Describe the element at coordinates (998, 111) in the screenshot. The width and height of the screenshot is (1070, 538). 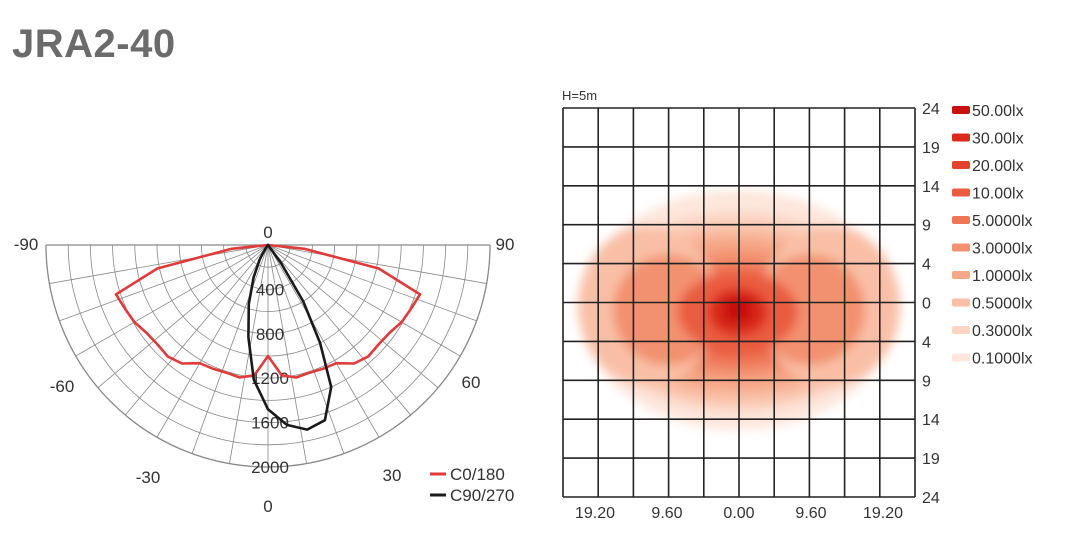
I see `legend-label: 50.00lx` at that location.